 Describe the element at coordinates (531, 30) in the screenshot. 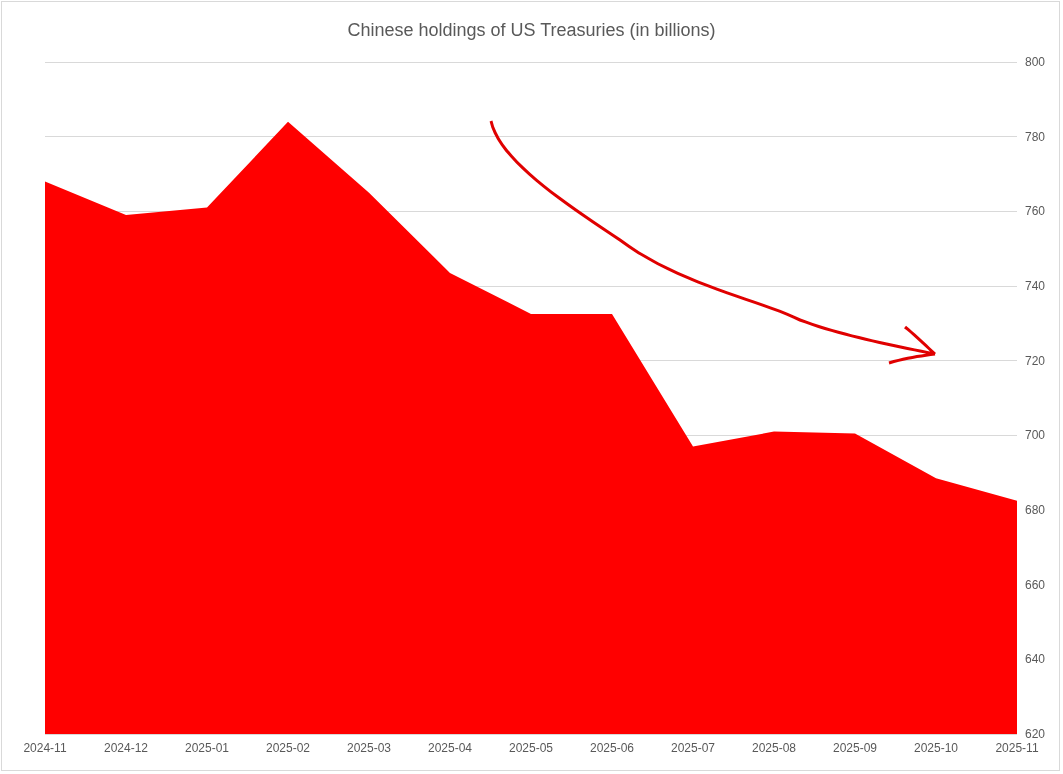

I see `chart-title: Chinese holdings of US Treasuries (in billions)` at that location.